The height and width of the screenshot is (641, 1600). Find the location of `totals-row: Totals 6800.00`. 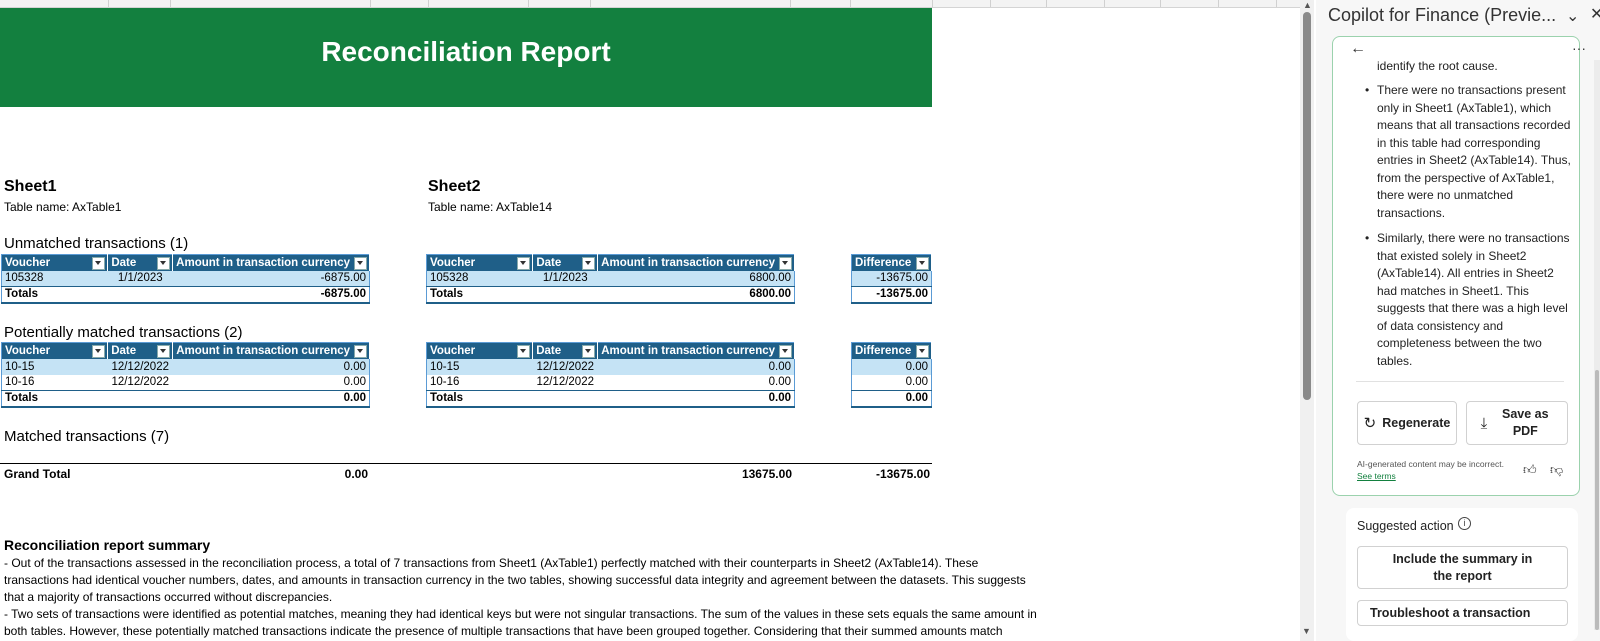

totals-row: Totals 6800.00 is located at coordinates (610, 295).